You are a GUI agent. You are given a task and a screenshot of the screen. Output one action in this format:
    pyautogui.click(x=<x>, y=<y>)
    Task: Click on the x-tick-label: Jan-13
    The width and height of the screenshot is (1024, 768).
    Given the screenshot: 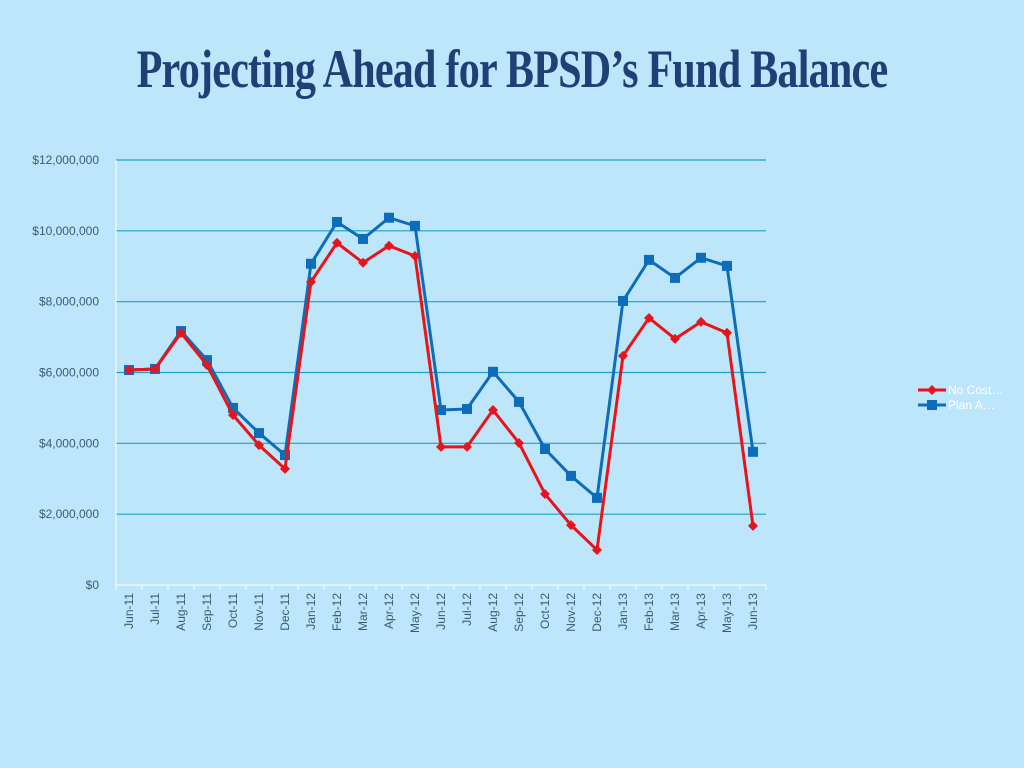 What is the action you would take?
    pyautogui.click(x=623, y=611)
    